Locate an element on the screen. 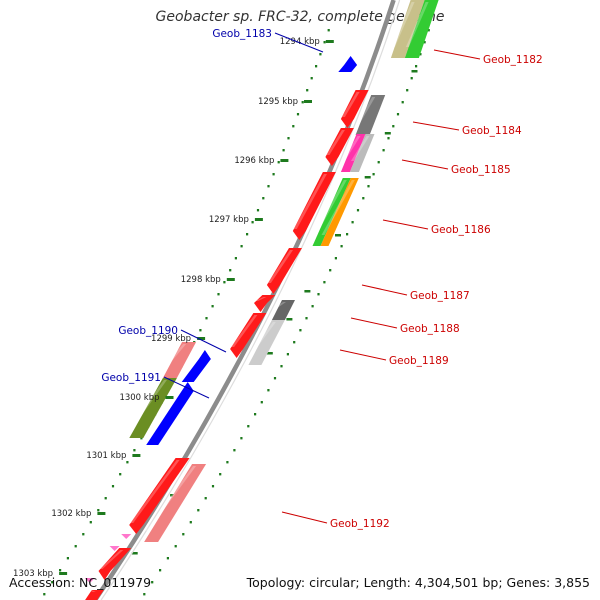 The width and height of the screenshot is (600, 600). gene-red-f is located at coordinates (159, 496).